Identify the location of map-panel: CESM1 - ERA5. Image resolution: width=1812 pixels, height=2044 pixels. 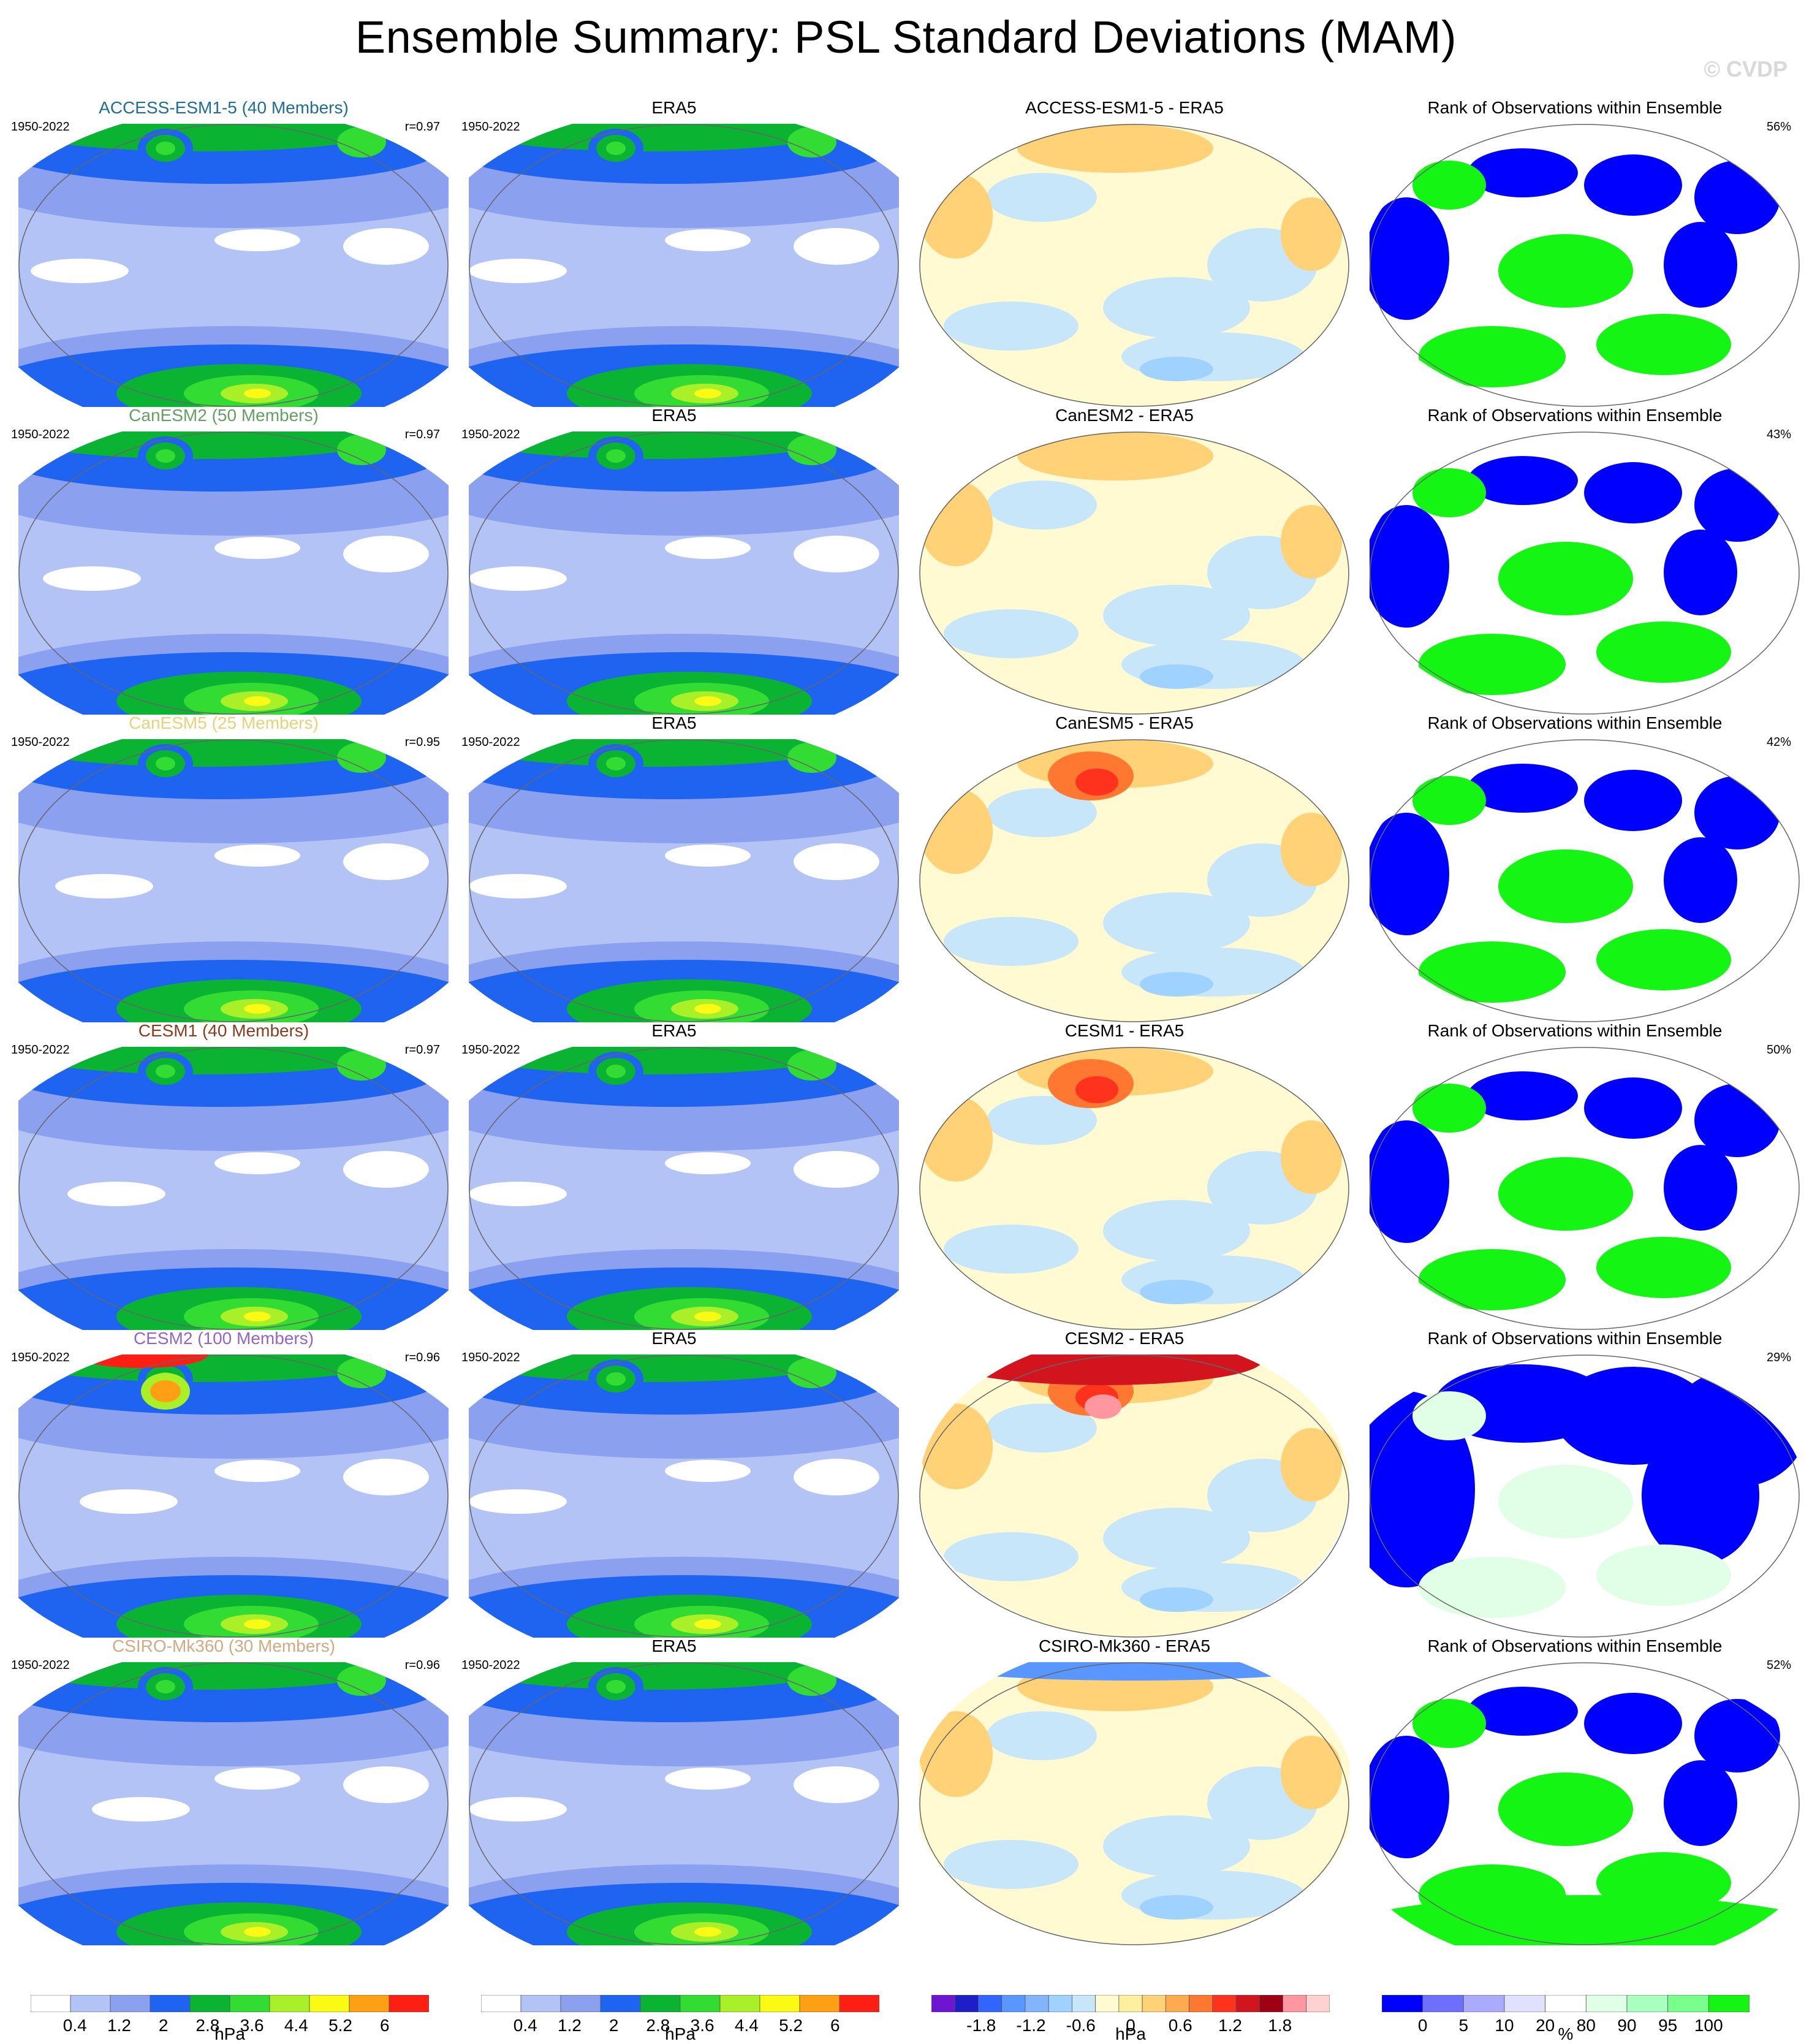
(1125, 1175).